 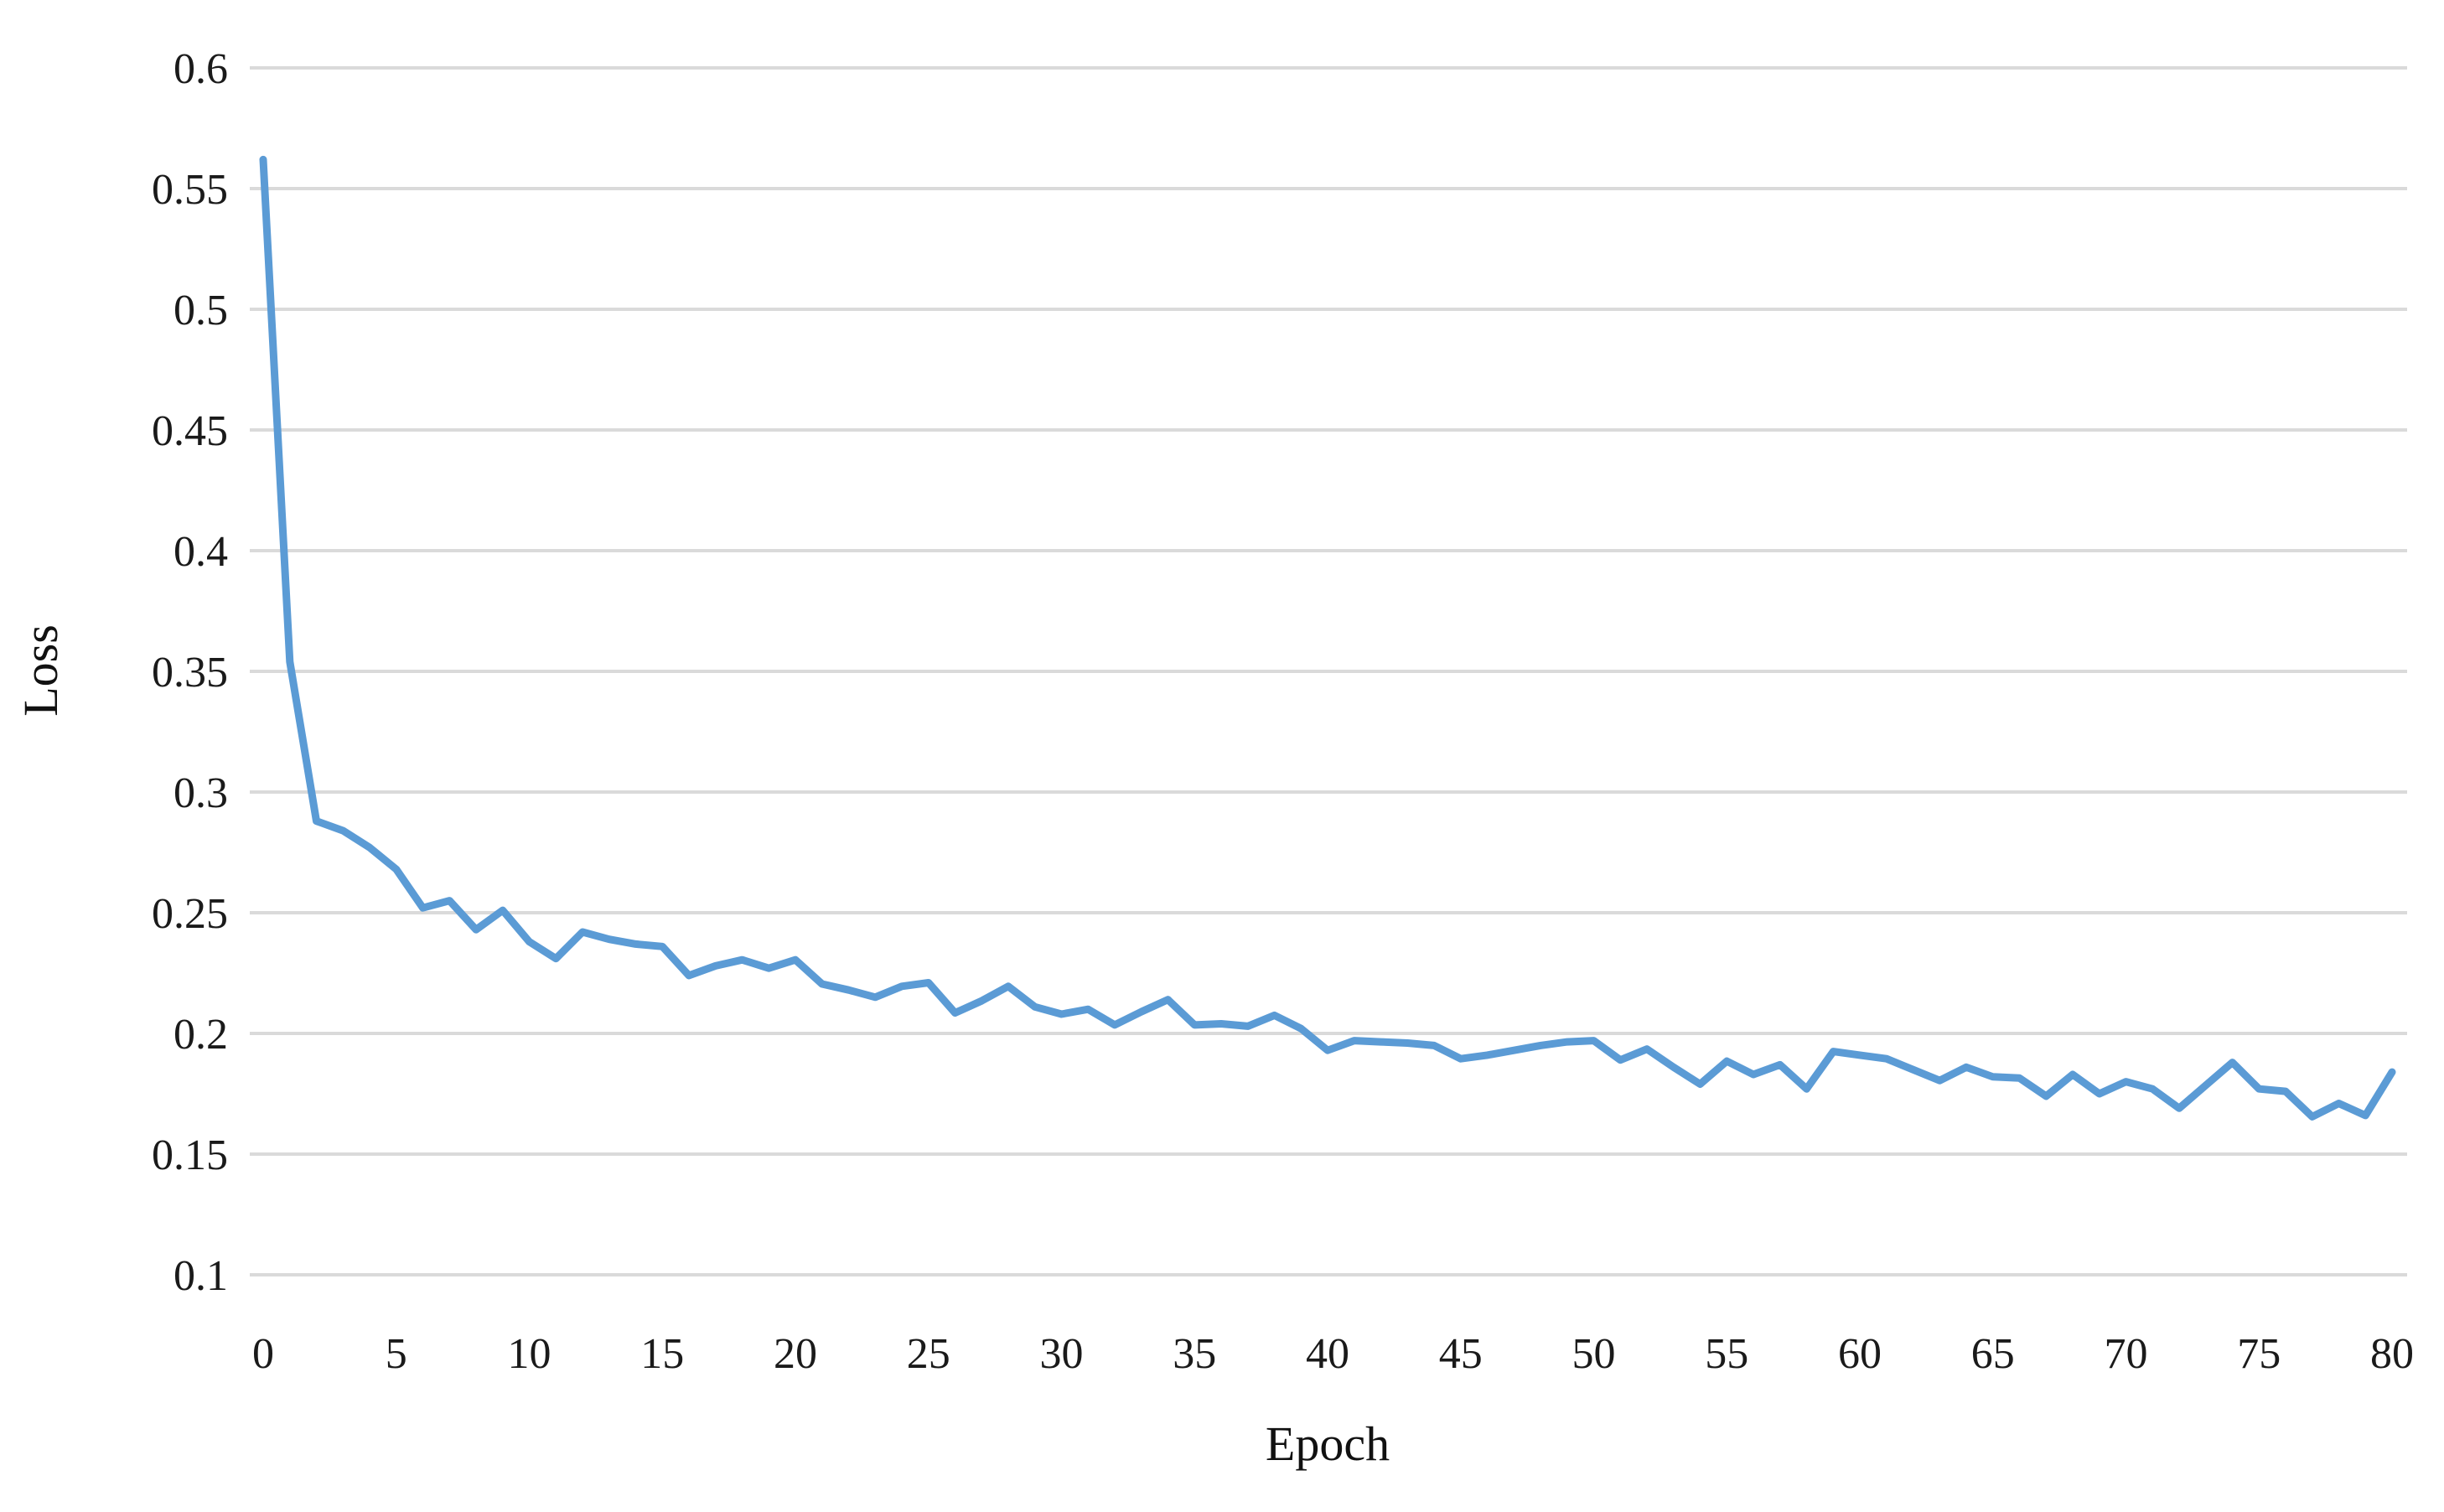 I want to click on x-tick-label: 10, so click(x=529, y=1354).